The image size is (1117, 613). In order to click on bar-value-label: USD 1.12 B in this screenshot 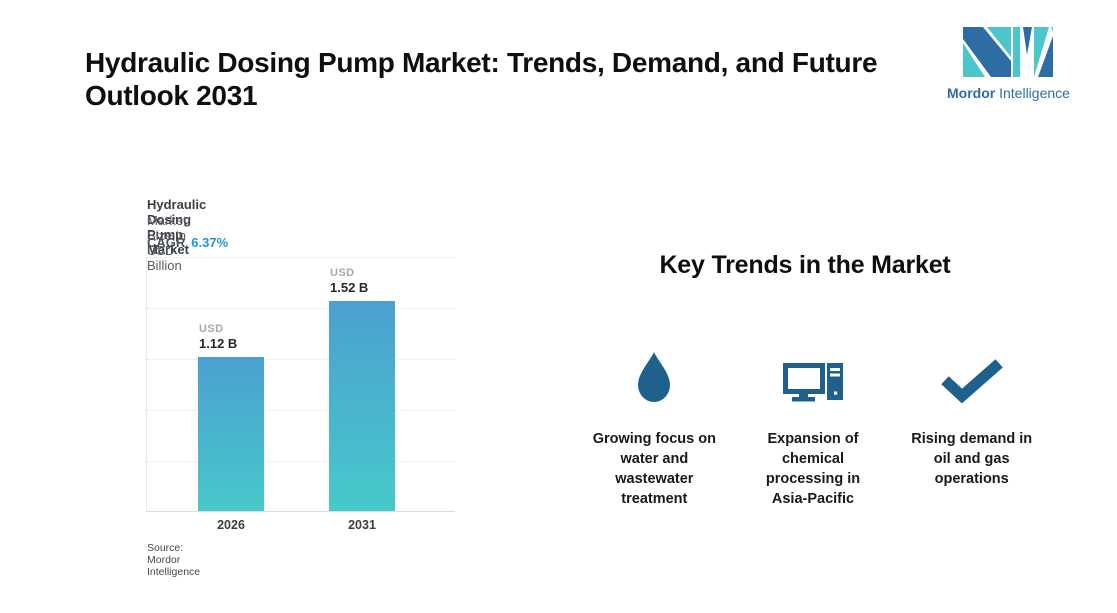, I will do `click(218, 336)`.